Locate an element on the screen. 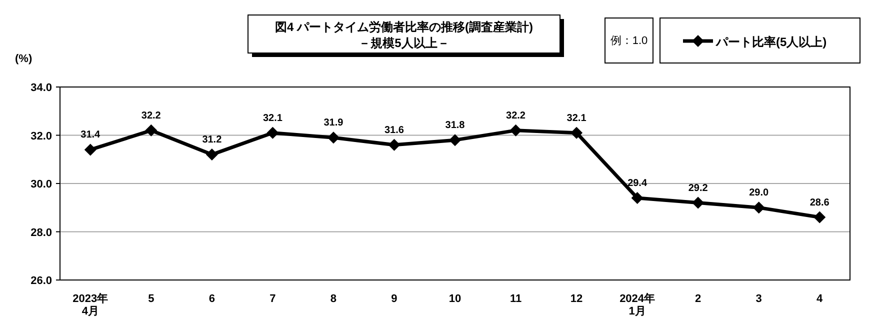 The height and width of the screenshot is (335, 890). y-tick-label: 28.0 is located at coordinates (41, 232).